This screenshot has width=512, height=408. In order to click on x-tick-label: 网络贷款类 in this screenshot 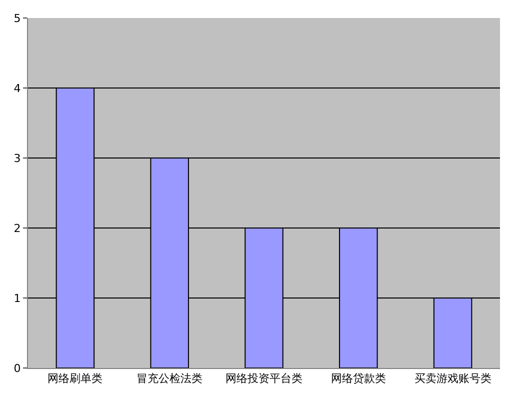, I will do `click(358, 379)`.